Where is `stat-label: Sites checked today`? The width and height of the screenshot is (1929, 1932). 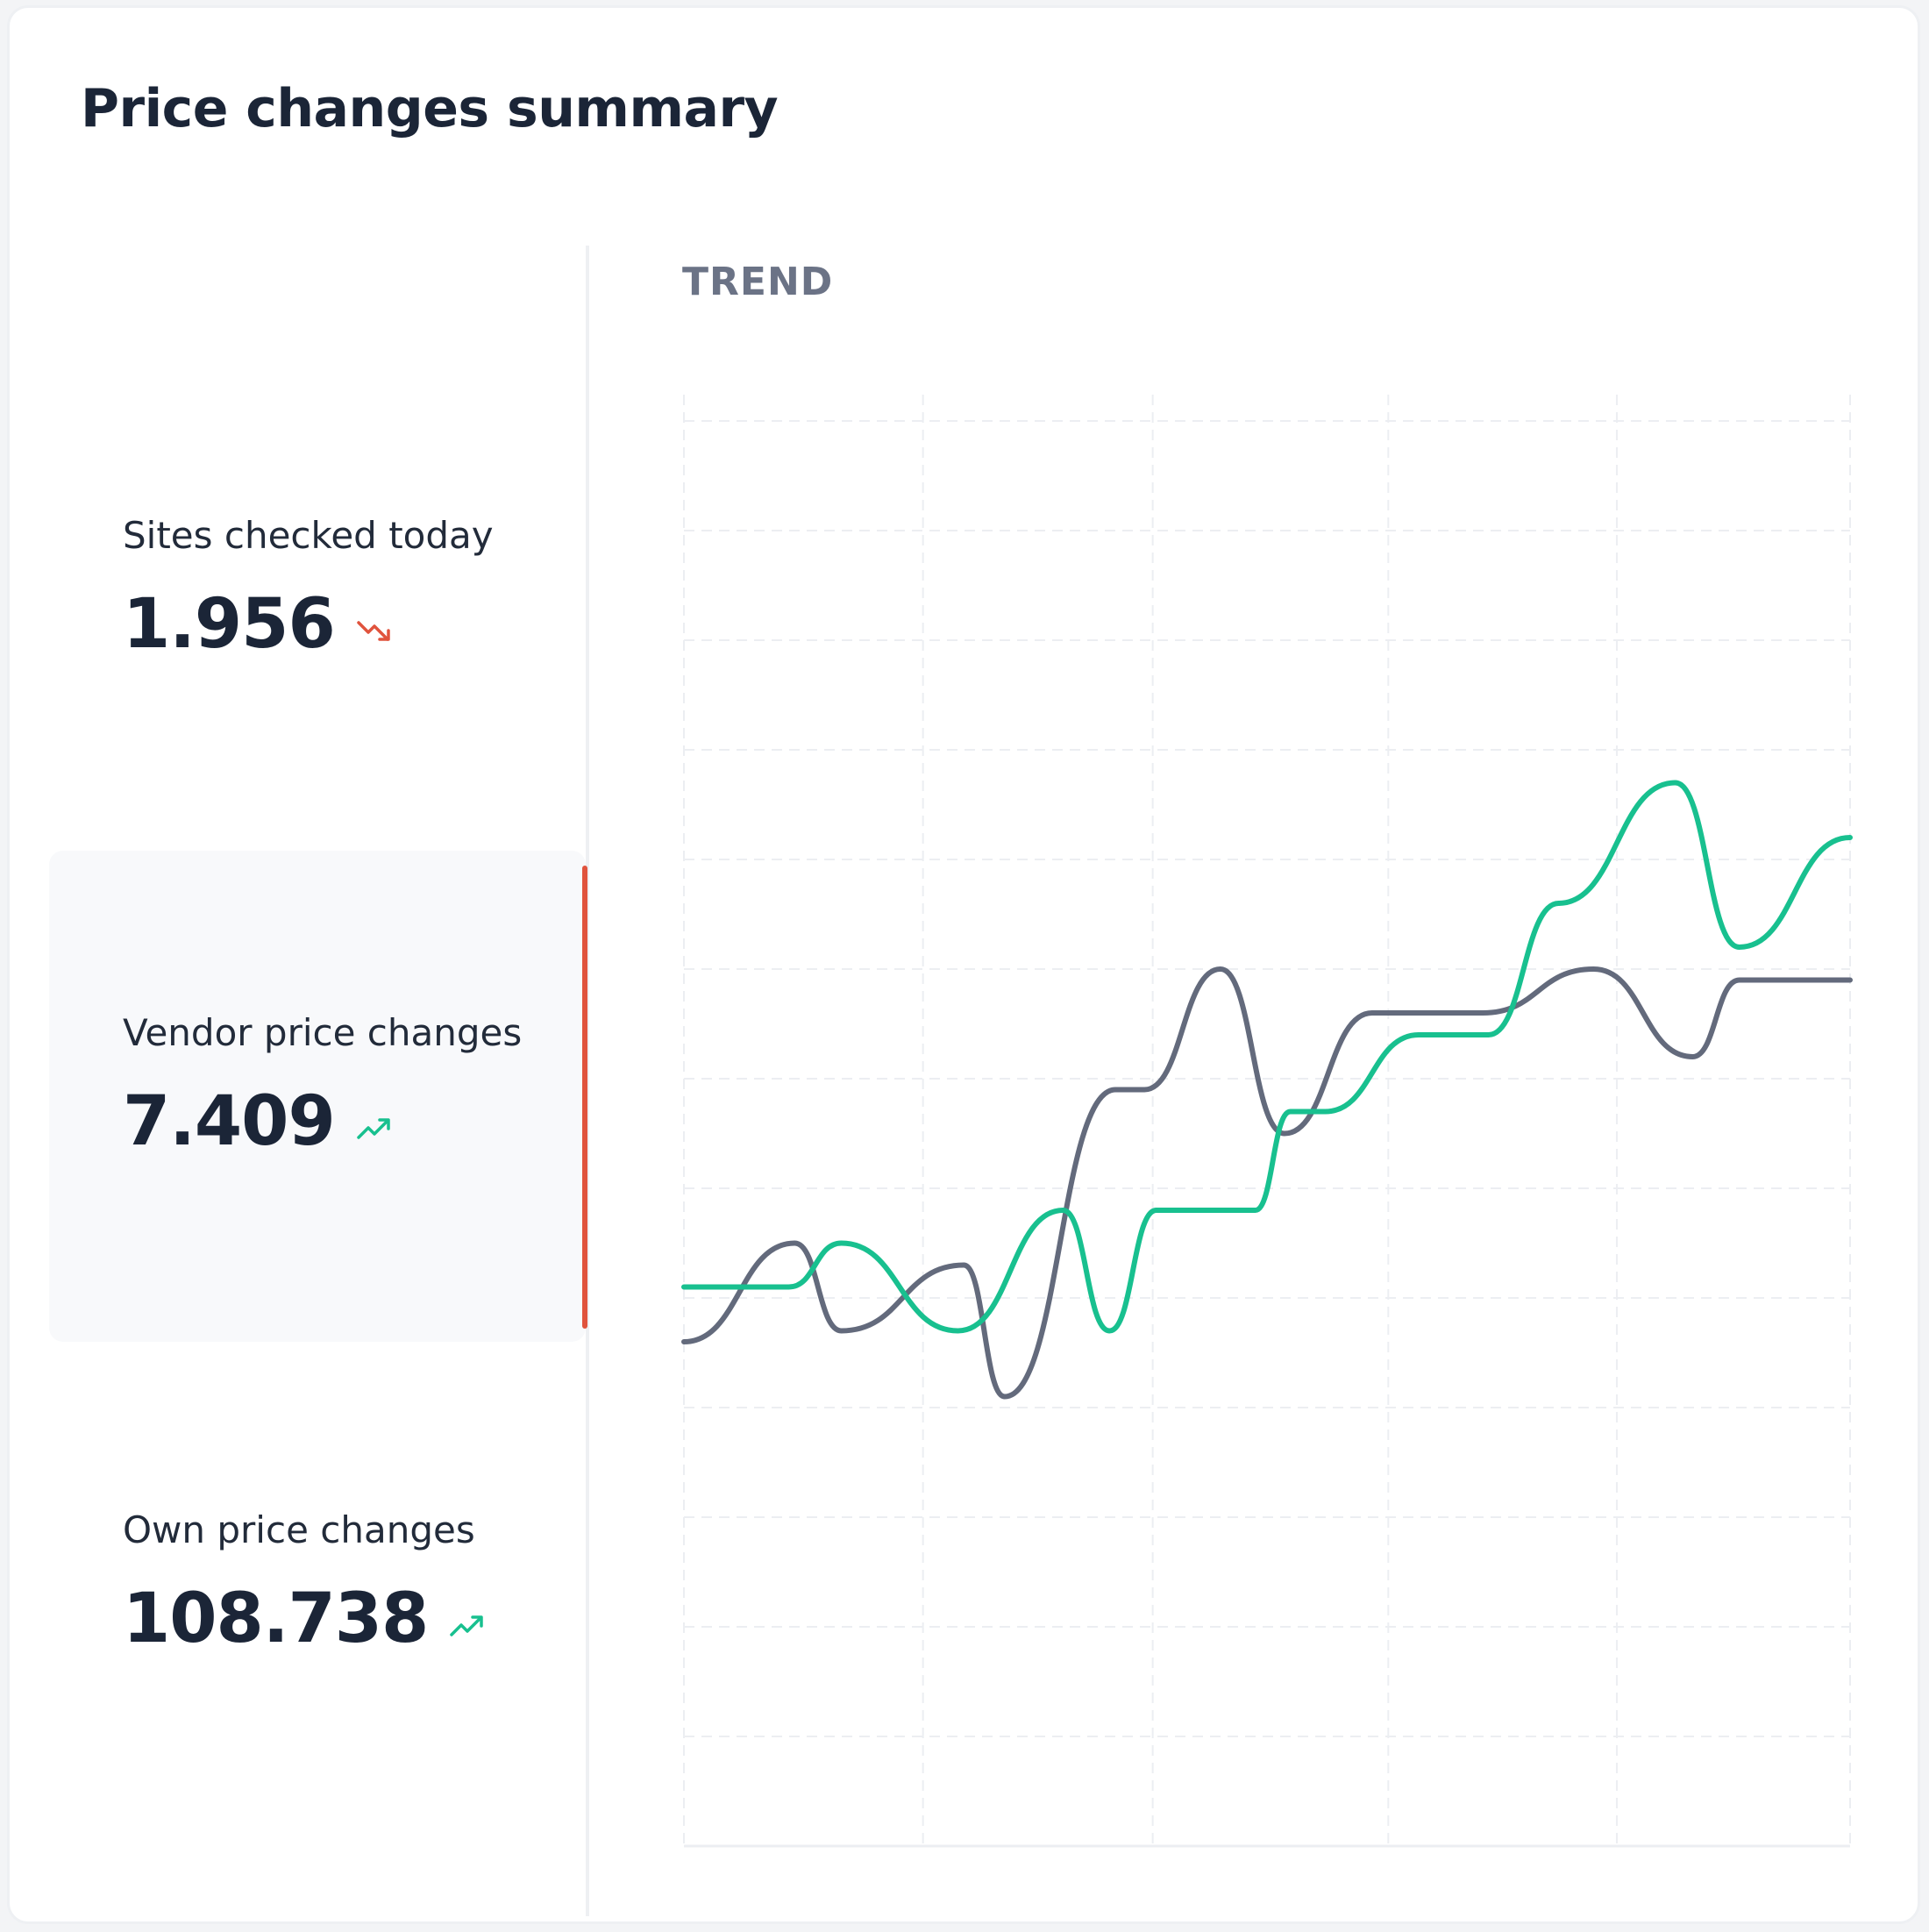 stat-label: Sites checked today is located at coordinates (308, 535).